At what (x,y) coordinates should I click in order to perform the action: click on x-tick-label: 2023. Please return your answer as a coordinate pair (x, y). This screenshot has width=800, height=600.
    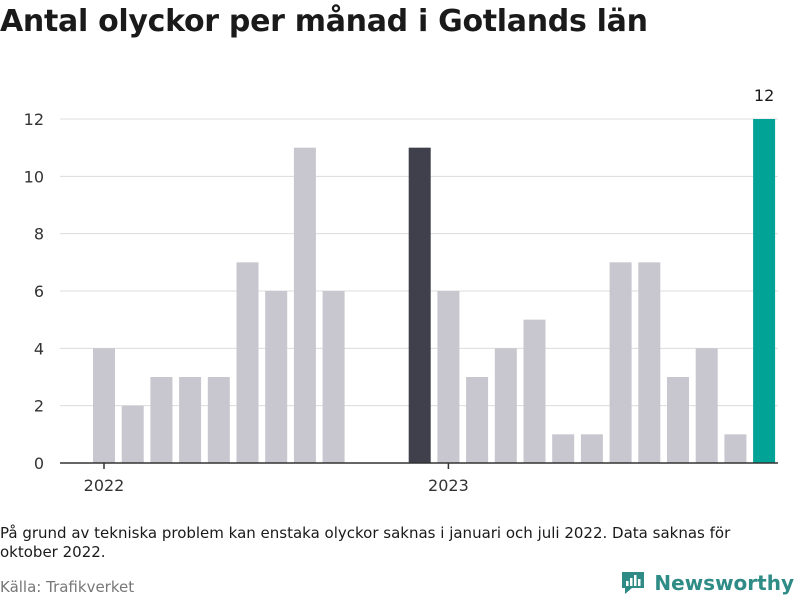
    Looking at the image, I should click on (448, 485).